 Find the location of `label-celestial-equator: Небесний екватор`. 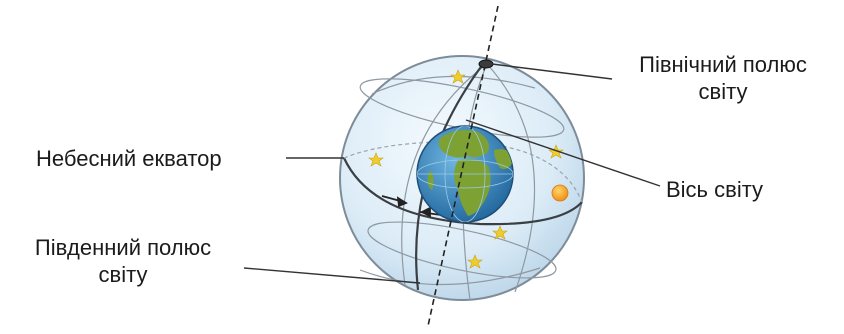

label-celestial-equator: Небесний екватор is located at coordinates (129, 158).